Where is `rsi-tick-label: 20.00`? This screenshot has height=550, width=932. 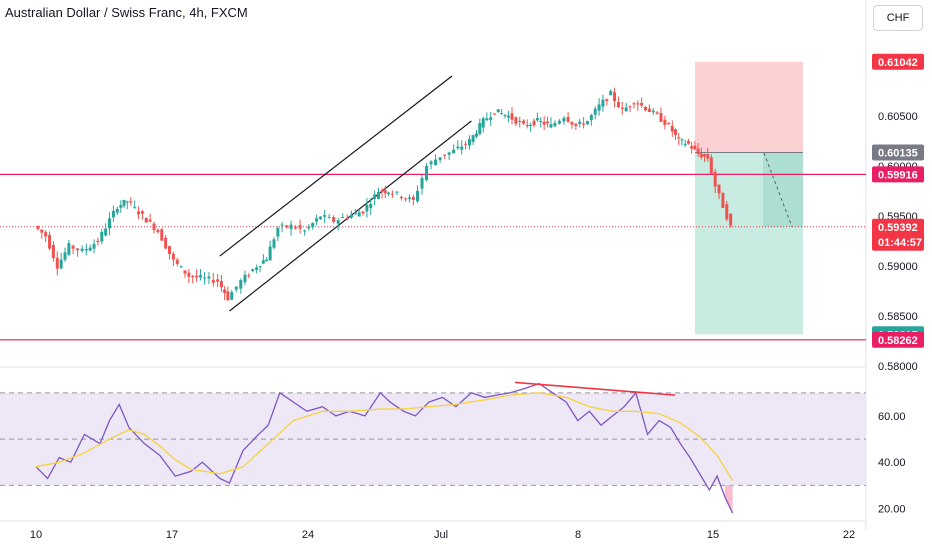 rsi-tick-label: 20.00 is located at coordinates (892, 509).